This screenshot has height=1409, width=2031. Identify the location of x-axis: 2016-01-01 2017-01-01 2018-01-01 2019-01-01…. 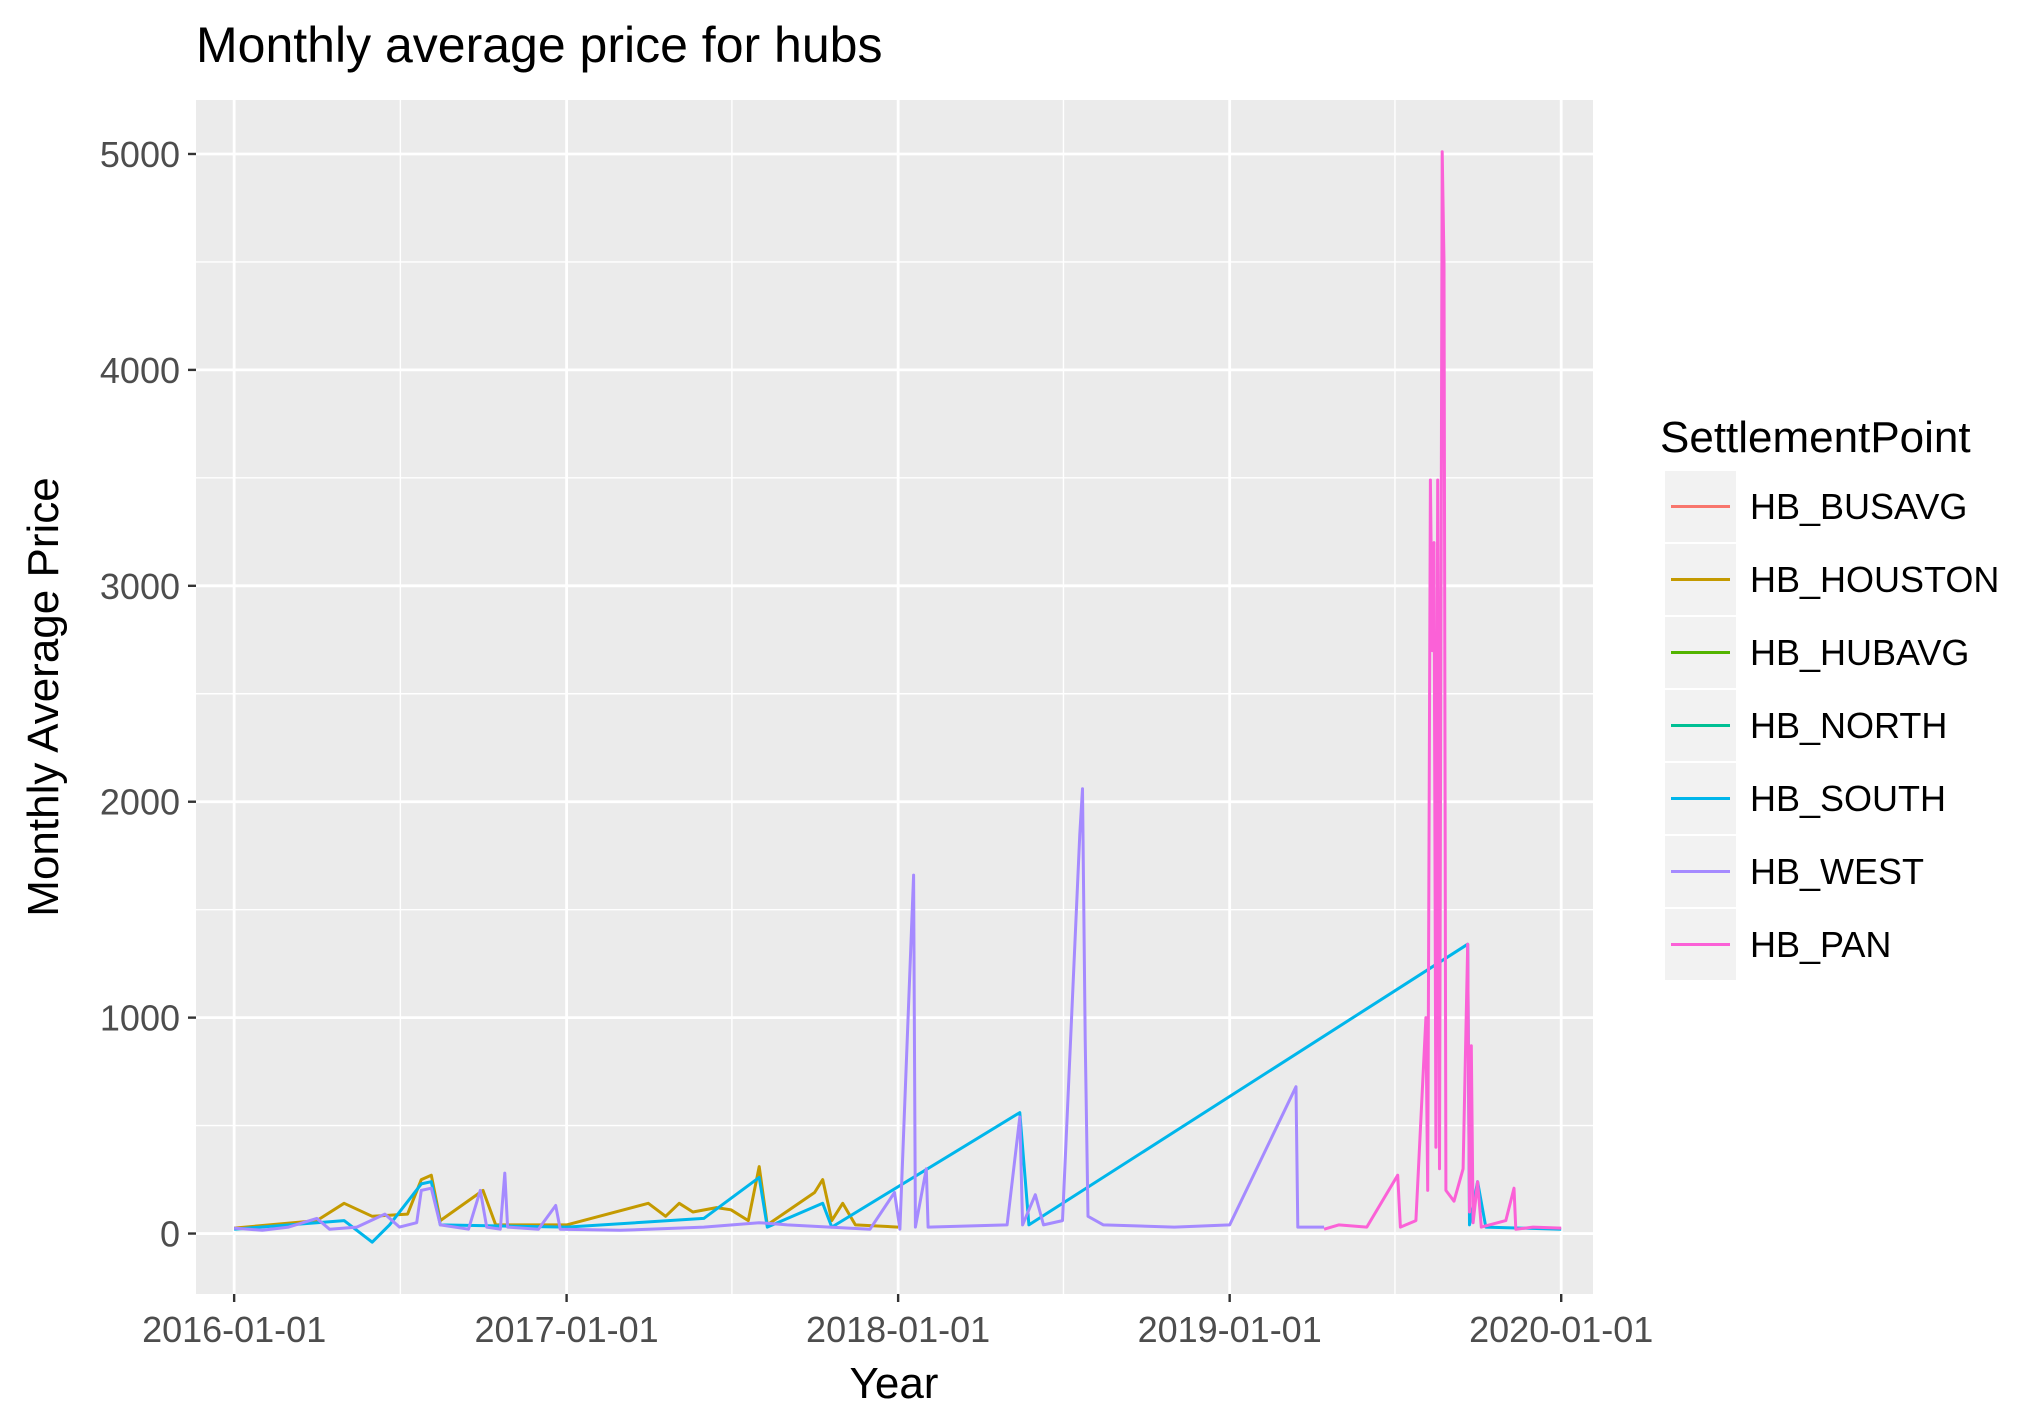
(897, 1322).